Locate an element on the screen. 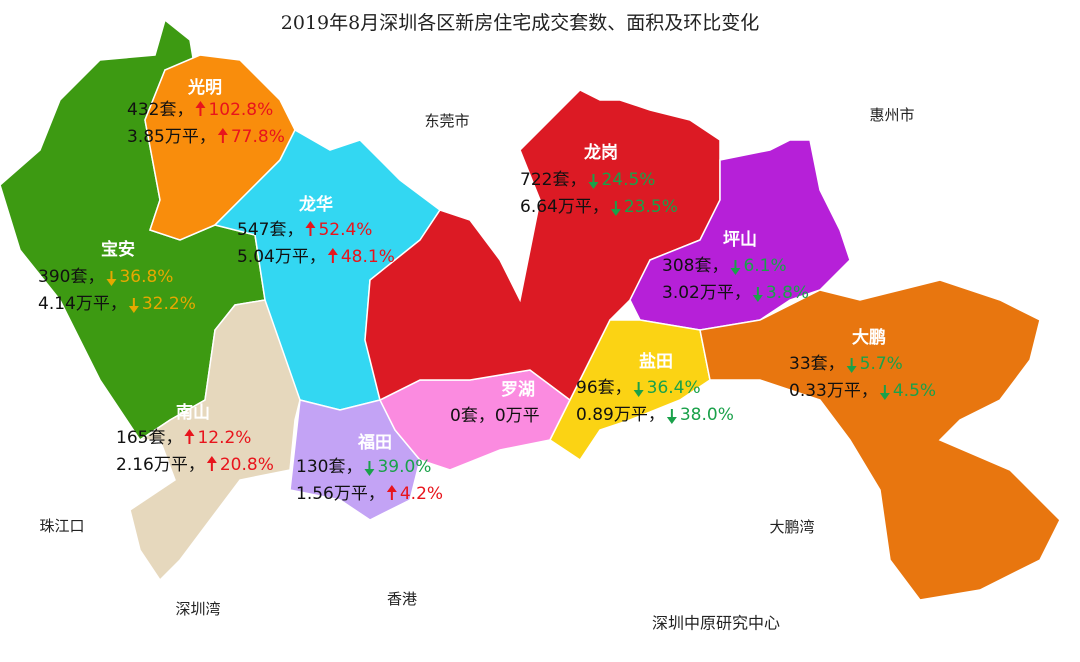 The image size is (1080, 662). value-text: 0套， is located at coordinates (472, 416).